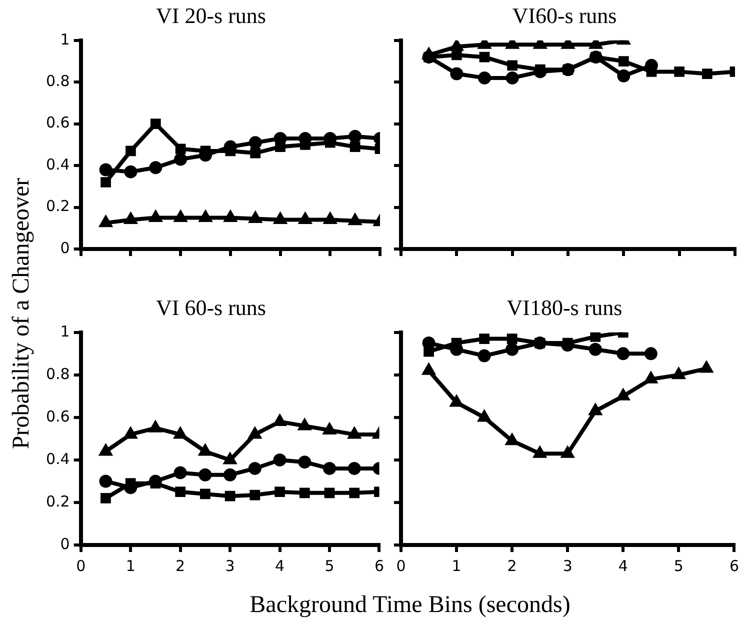 The width and height of the screenshot is (750, 636). I want to click on chart-title: VI60-s runs, so click(564, 15).